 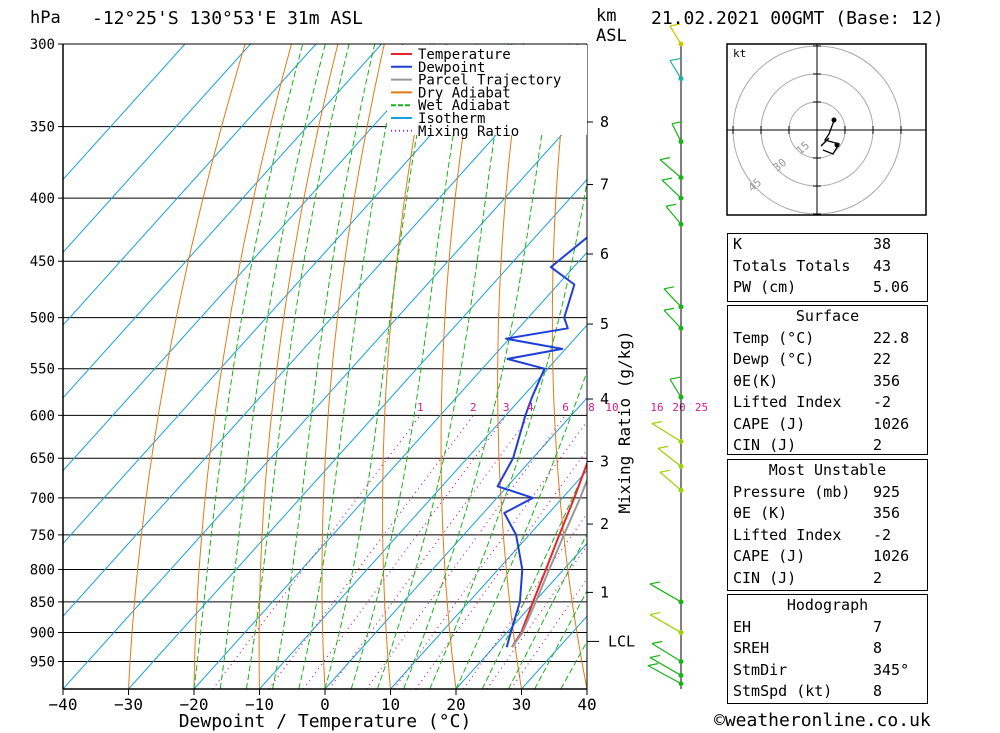 What do you see at coordinates (606, 16) in the screenshot?
I see `km-label: km` at bounding box center [606, 16].